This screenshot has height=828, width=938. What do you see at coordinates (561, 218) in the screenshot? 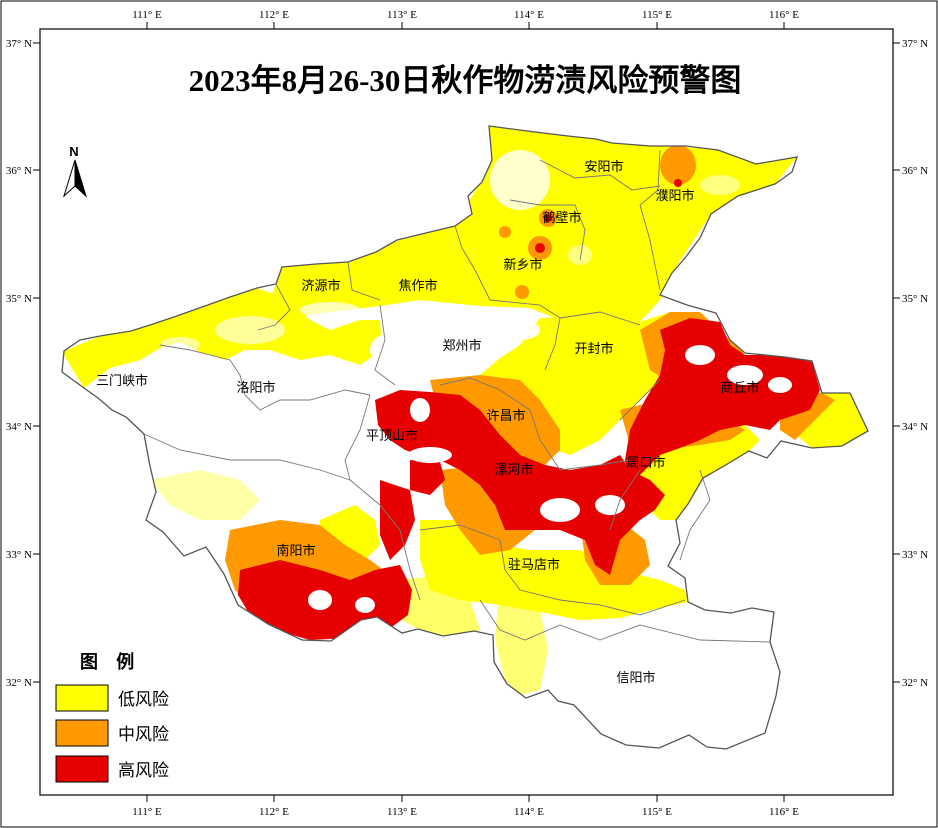
I see `city-label-hebi: 鹤壁市` at bounding box center [561, 218].